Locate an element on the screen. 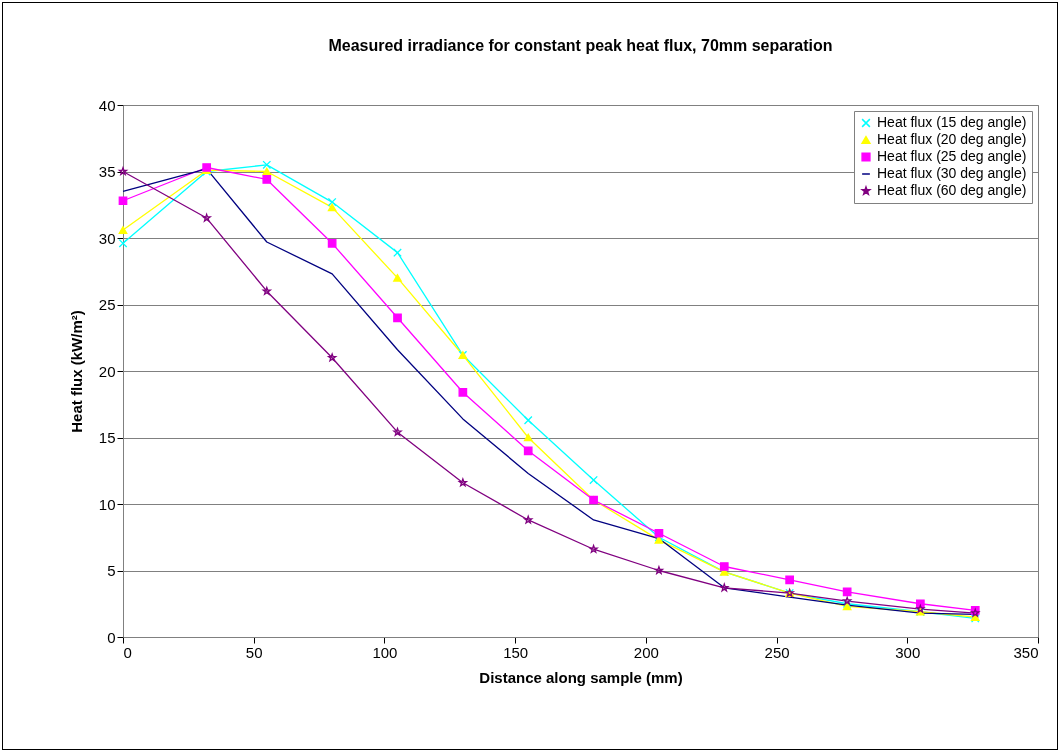  y-tick-label: 10 is located at coordinates (107, 504).